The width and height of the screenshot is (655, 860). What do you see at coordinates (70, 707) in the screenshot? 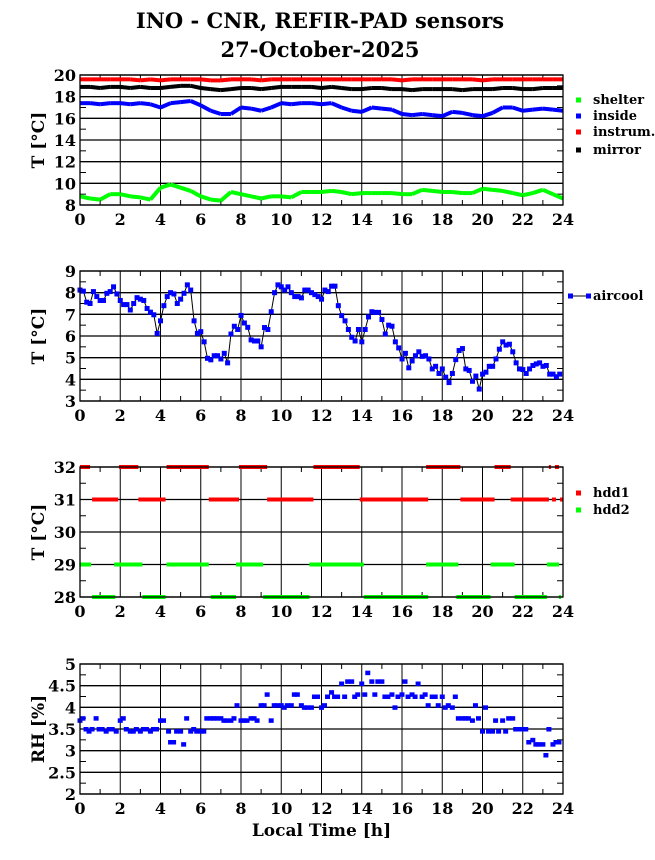
I see `y-tick-label: 4` at bounding box center [70, 707].